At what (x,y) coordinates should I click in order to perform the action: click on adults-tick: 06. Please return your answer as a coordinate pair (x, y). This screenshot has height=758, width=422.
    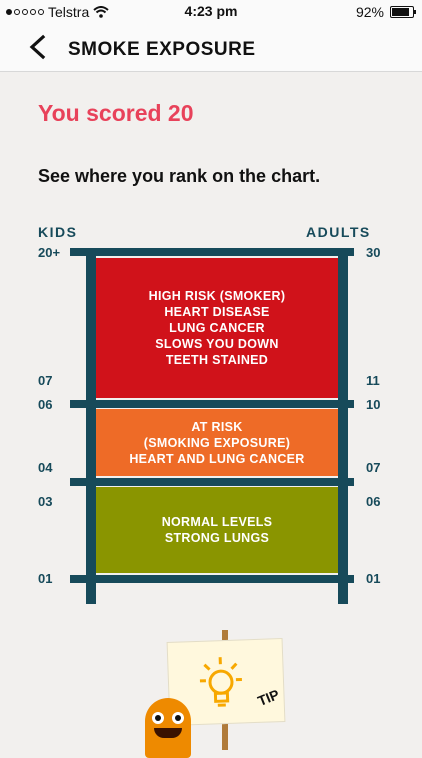
    Looking at the image, I should click on (381, 501).